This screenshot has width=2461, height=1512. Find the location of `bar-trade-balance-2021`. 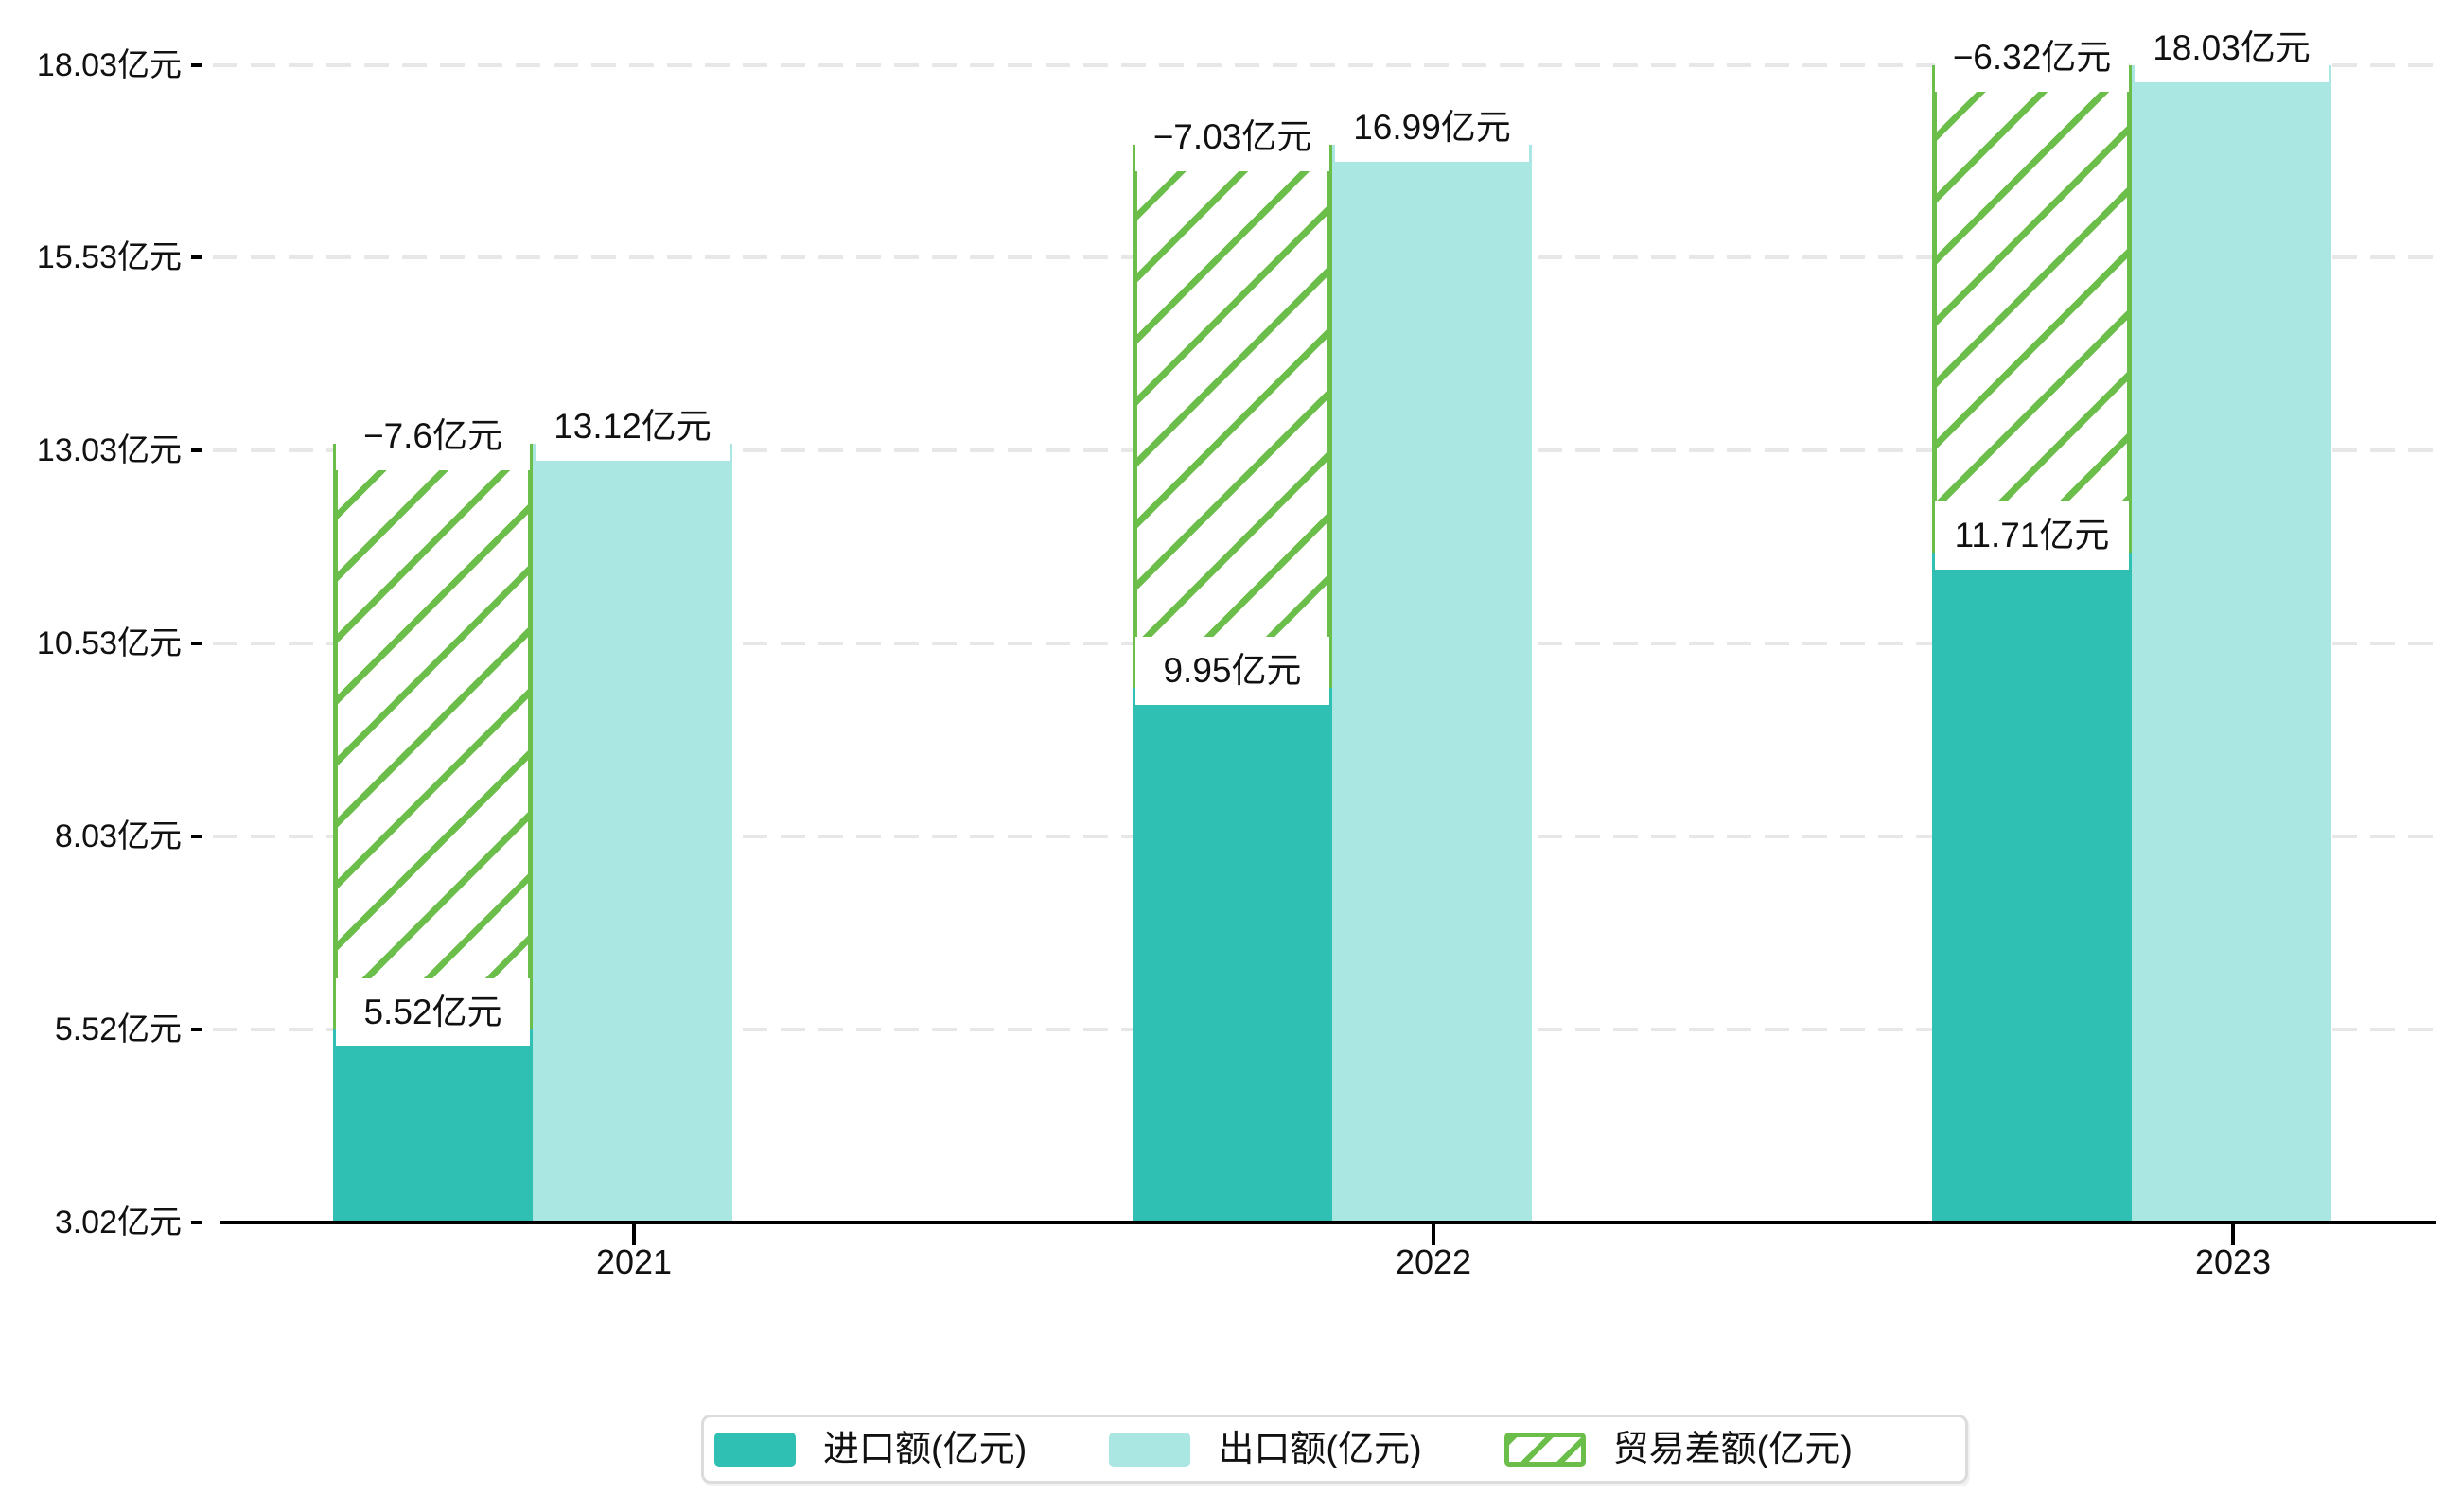

bar-trade-balance-2021 is located at coordinates (433, 737).